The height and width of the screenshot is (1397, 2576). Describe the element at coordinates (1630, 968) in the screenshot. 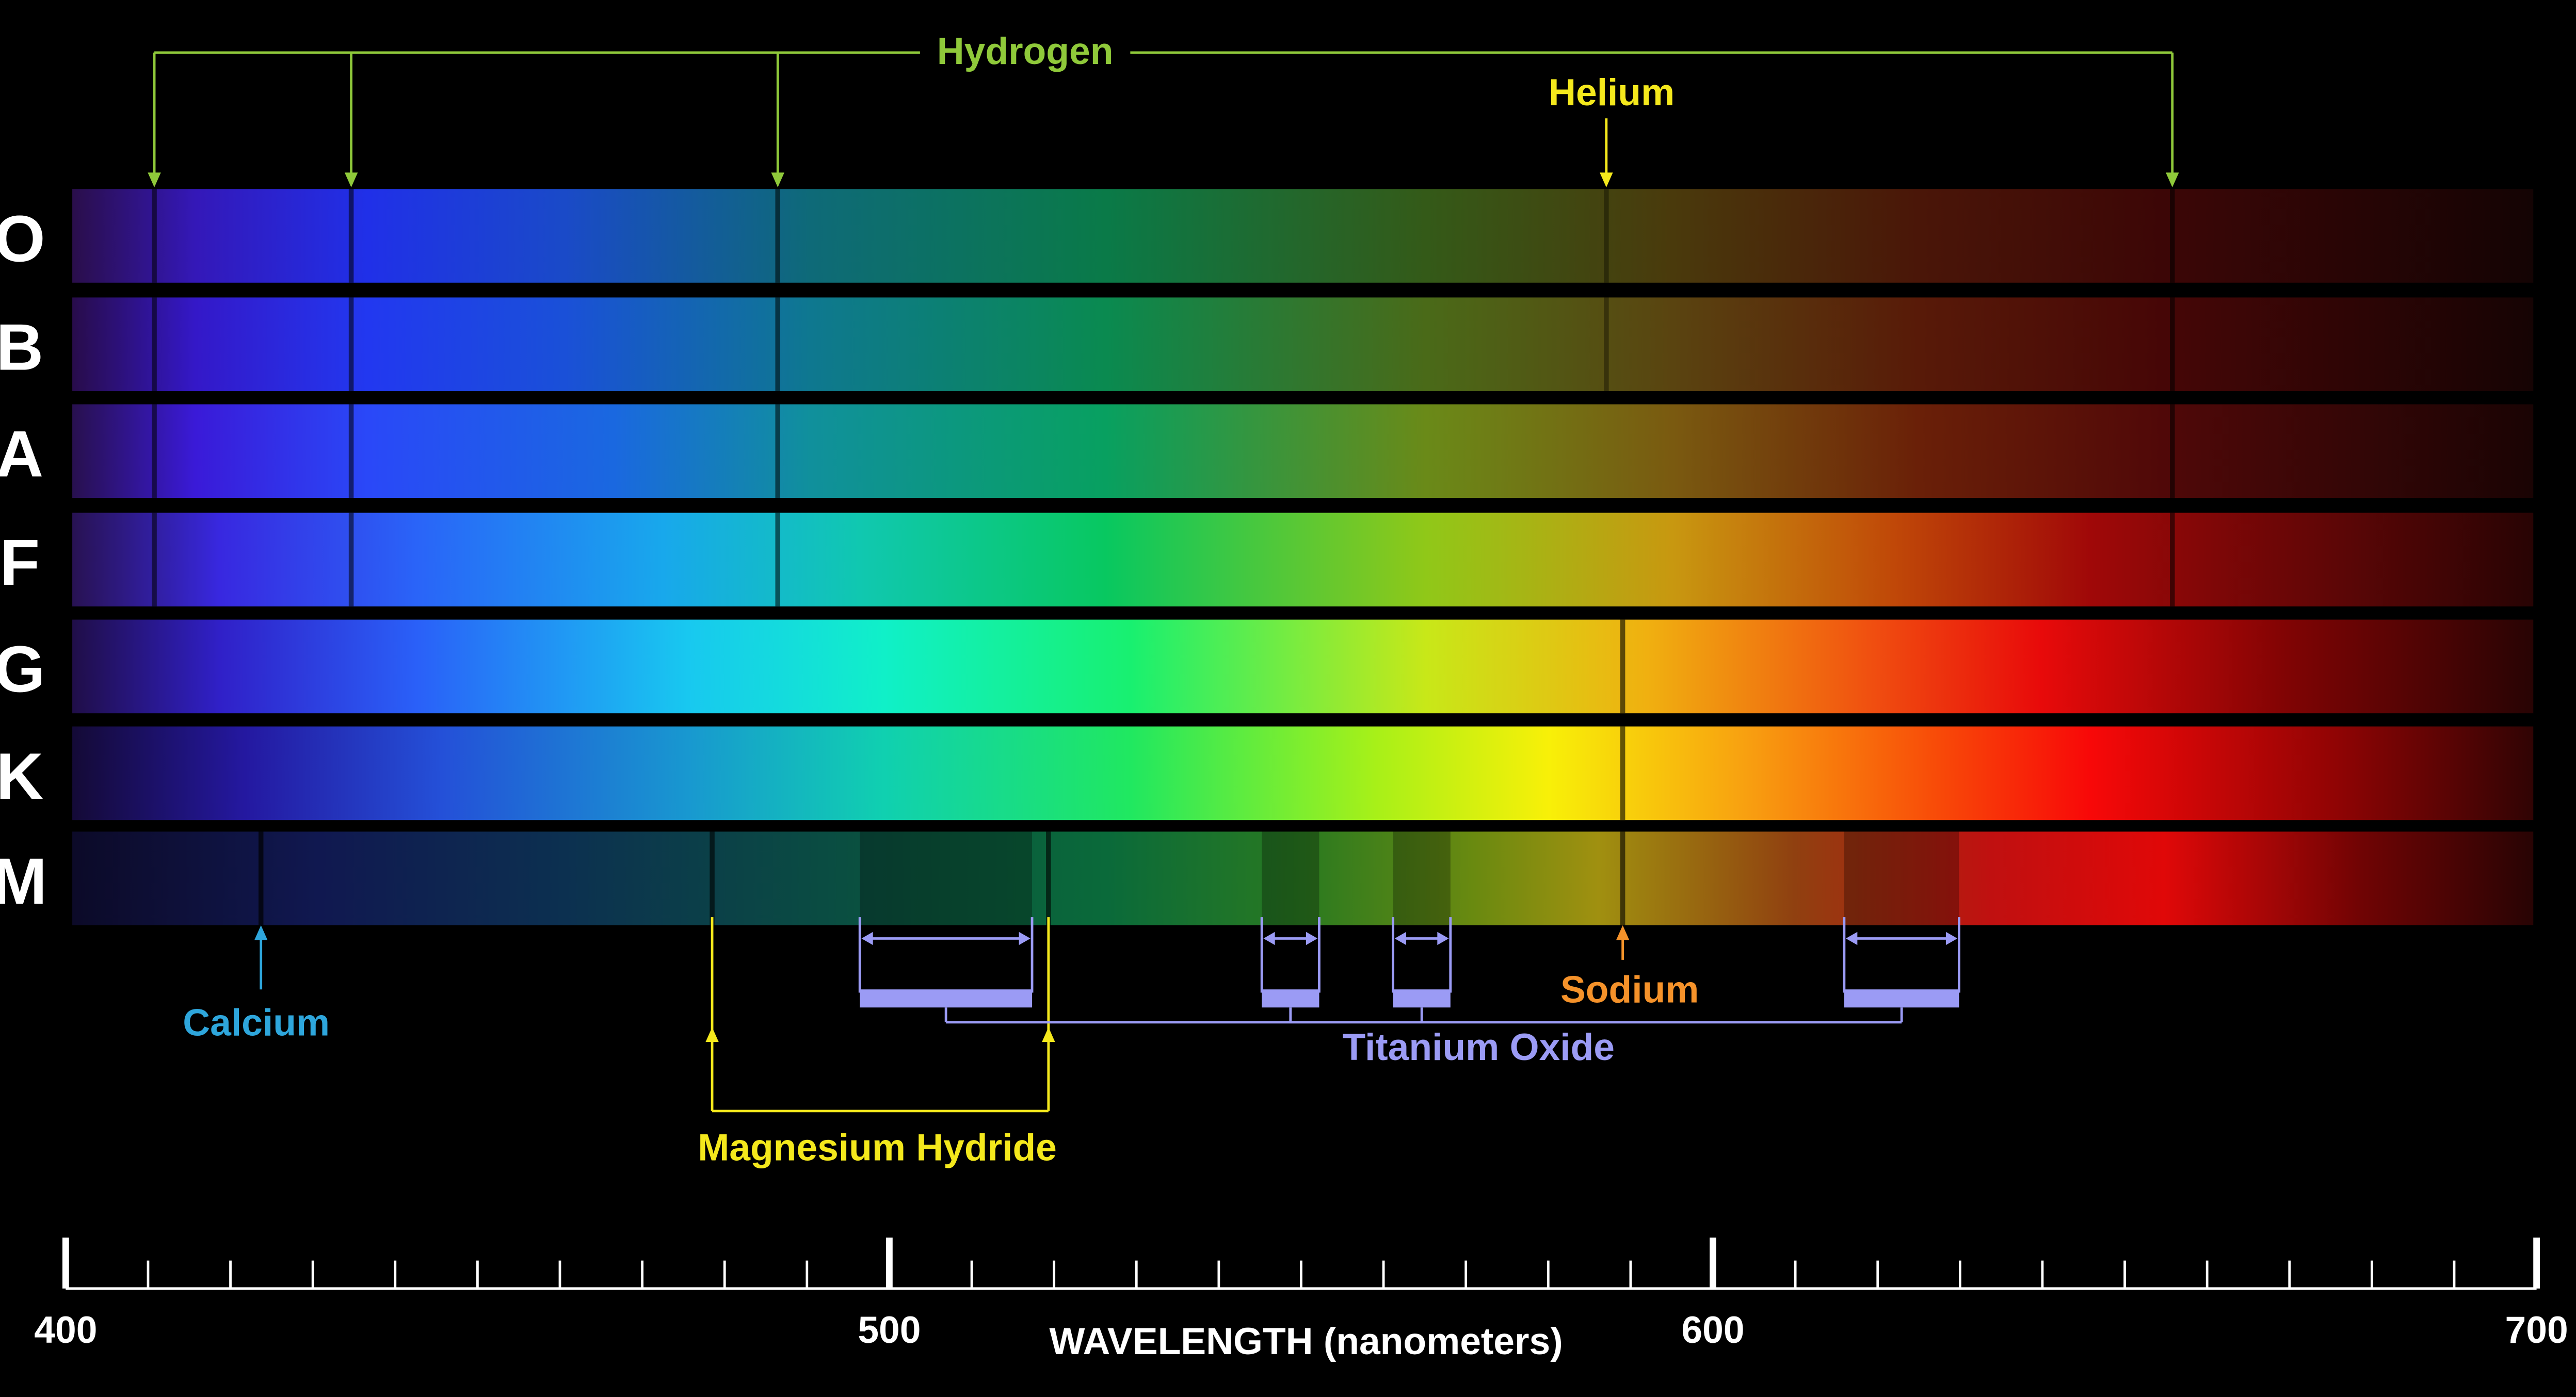

I see `sodium-annotation: Sodium` at that location.